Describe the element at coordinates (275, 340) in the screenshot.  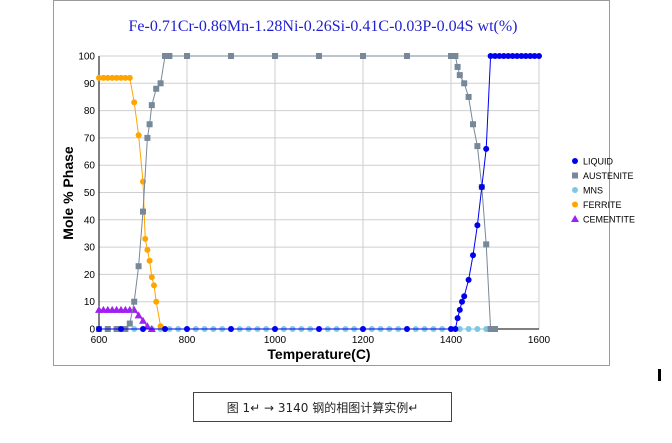
I see `x-tick-label: 1000` at that location.